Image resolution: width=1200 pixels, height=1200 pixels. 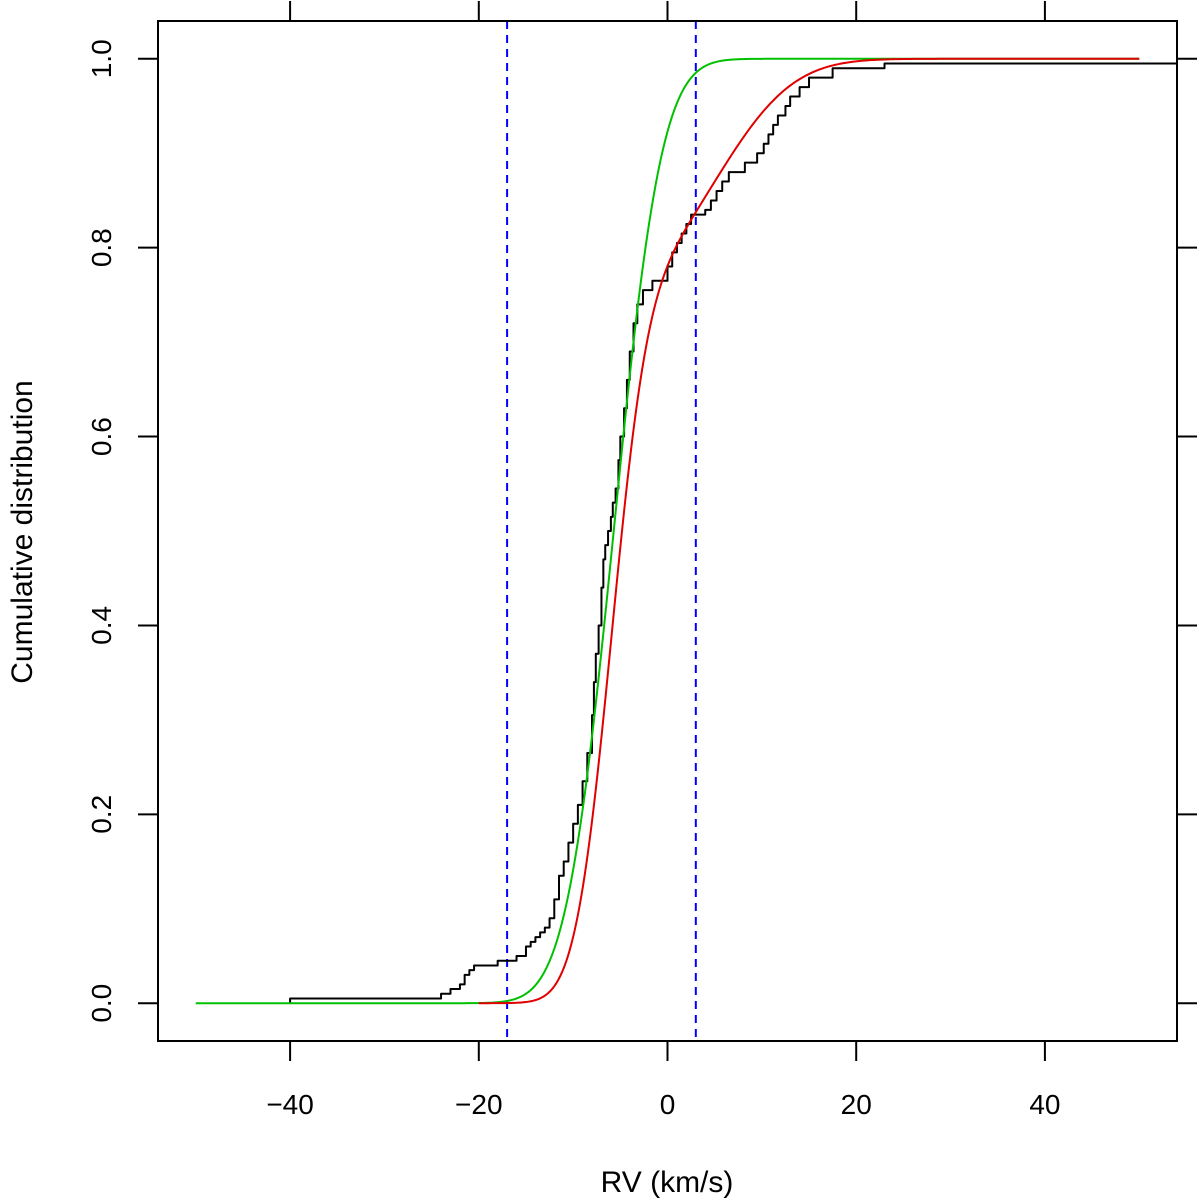 I want to click on y-tick-label: 1.0, so click(x=101, y=58).